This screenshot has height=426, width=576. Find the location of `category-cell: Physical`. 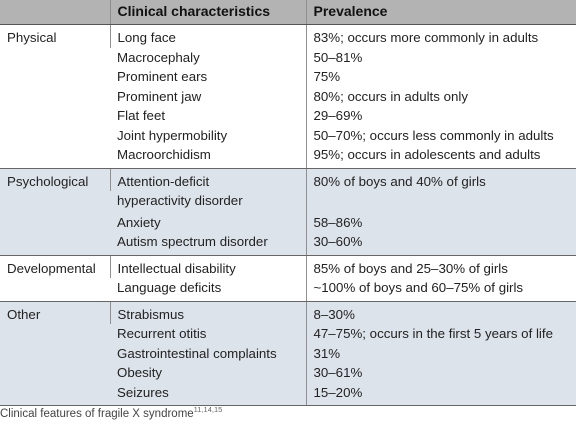

category-cell: Physical is located at coordinates (55, 96).